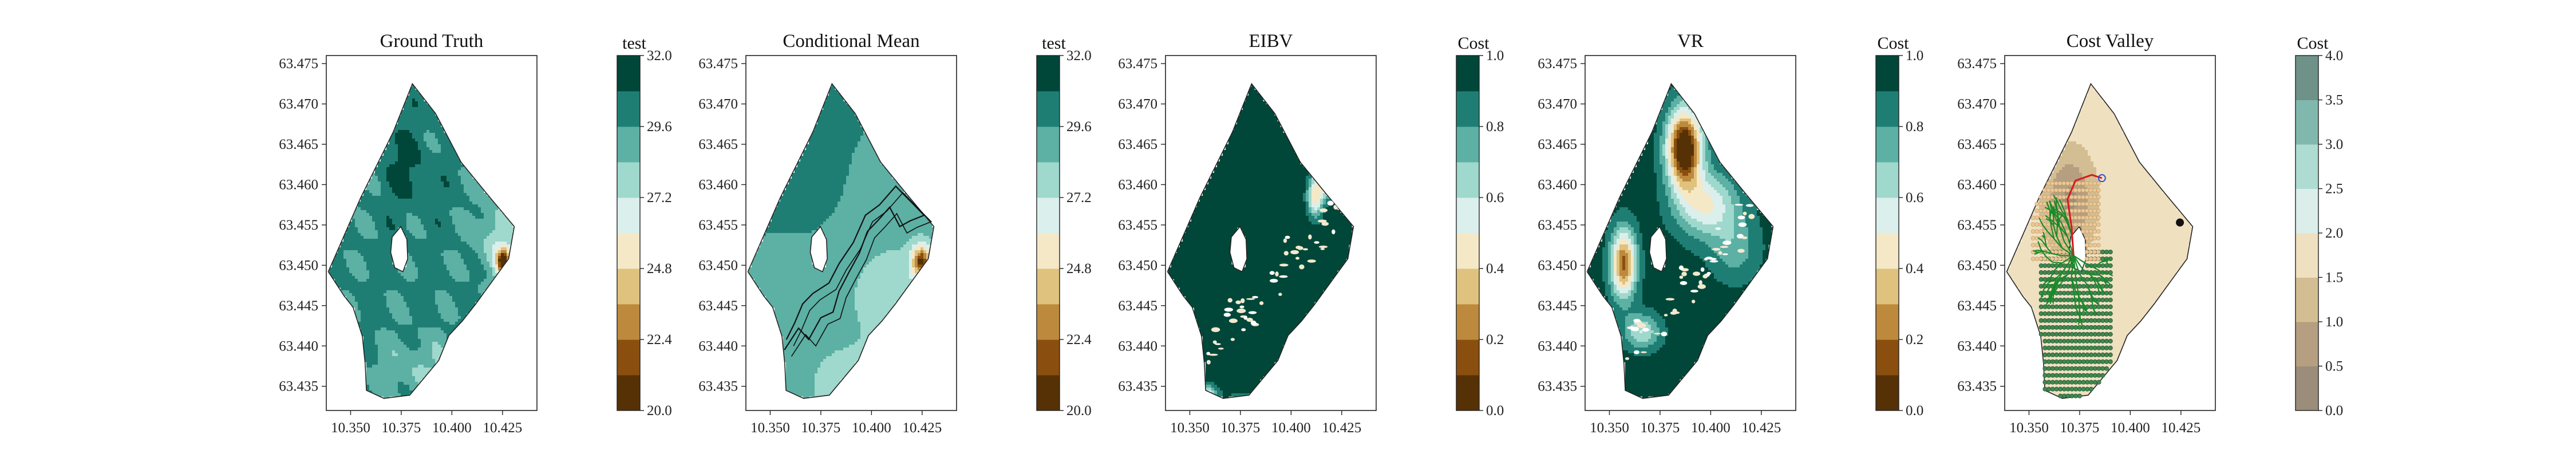  What do you see at coordinates (1079, 269) in the screenshot?
I see `colorbar-tick-label: 24.8` at bounding box center [1079, 269].